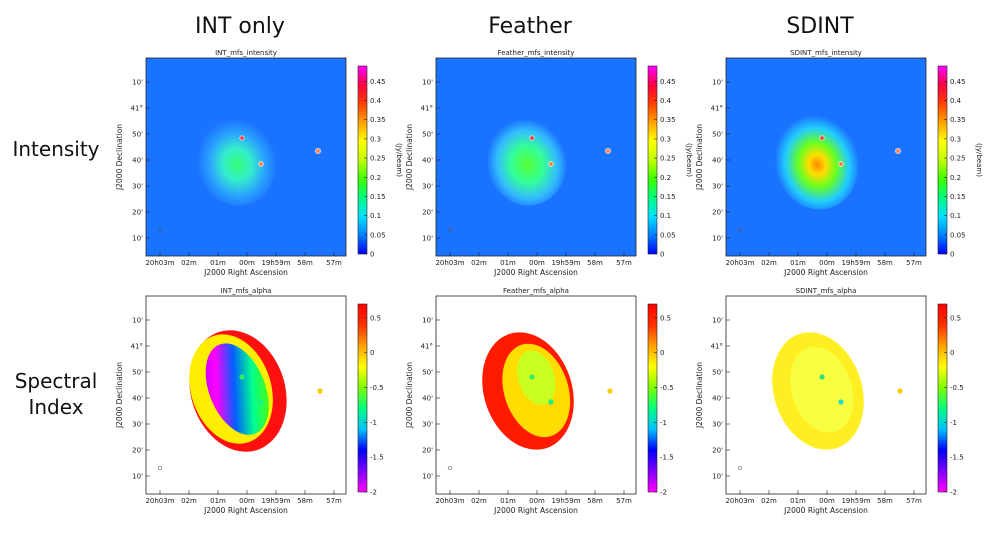  I want to click on source-emission, so click(526, 160).